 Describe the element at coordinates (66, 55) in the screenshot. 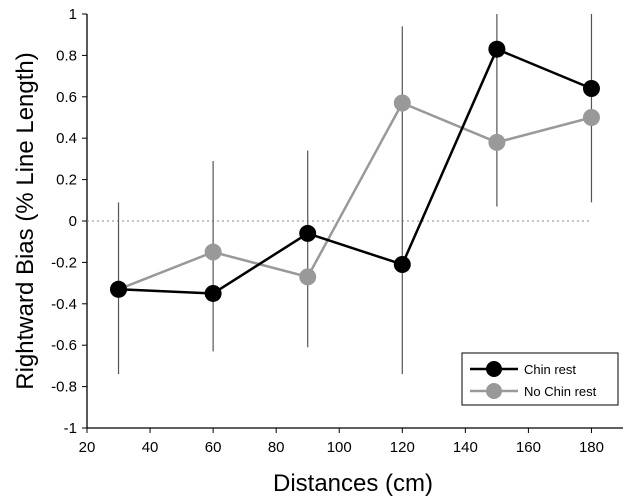

I see `y-tick-label: 0.8` at that location.